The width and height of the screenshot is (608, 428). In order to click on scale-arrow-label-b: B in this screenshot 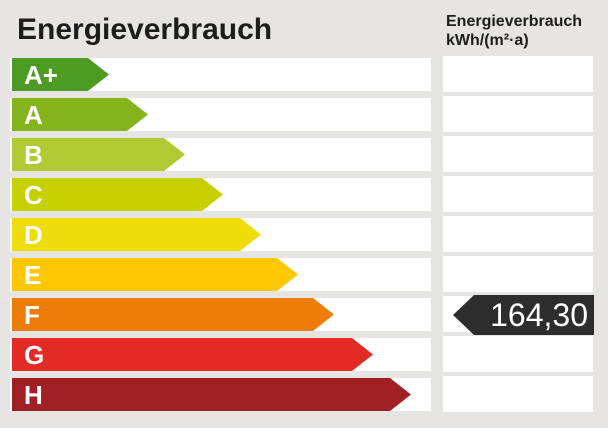, I will do `click(33, 155)`.